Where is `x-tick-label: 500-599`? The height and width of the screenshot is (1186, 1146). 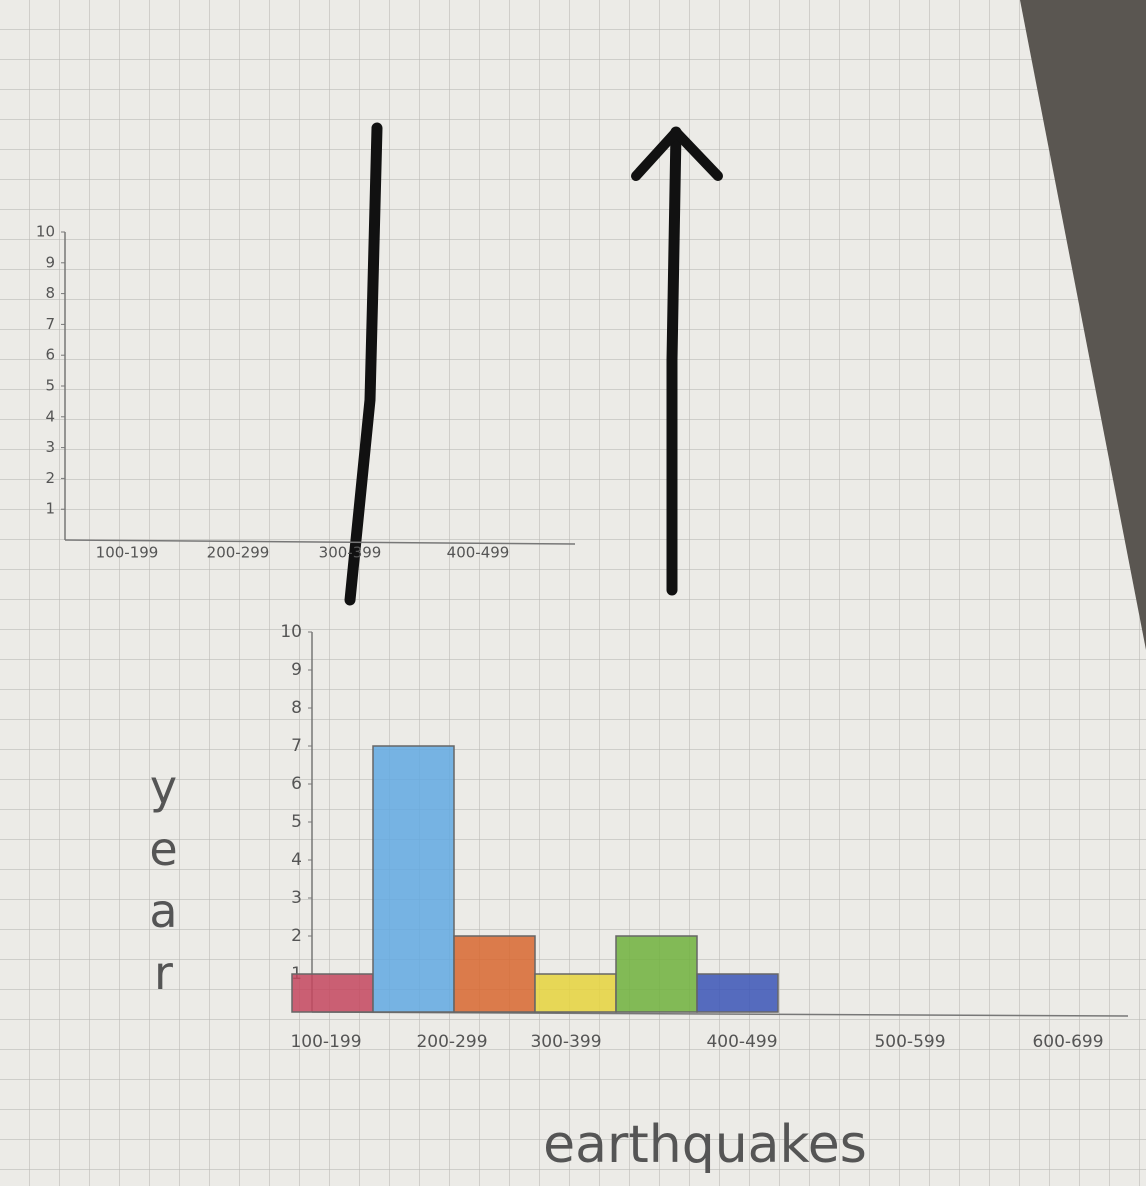
x-tick-label: 500-599 is located at coordinates (909, 1042).